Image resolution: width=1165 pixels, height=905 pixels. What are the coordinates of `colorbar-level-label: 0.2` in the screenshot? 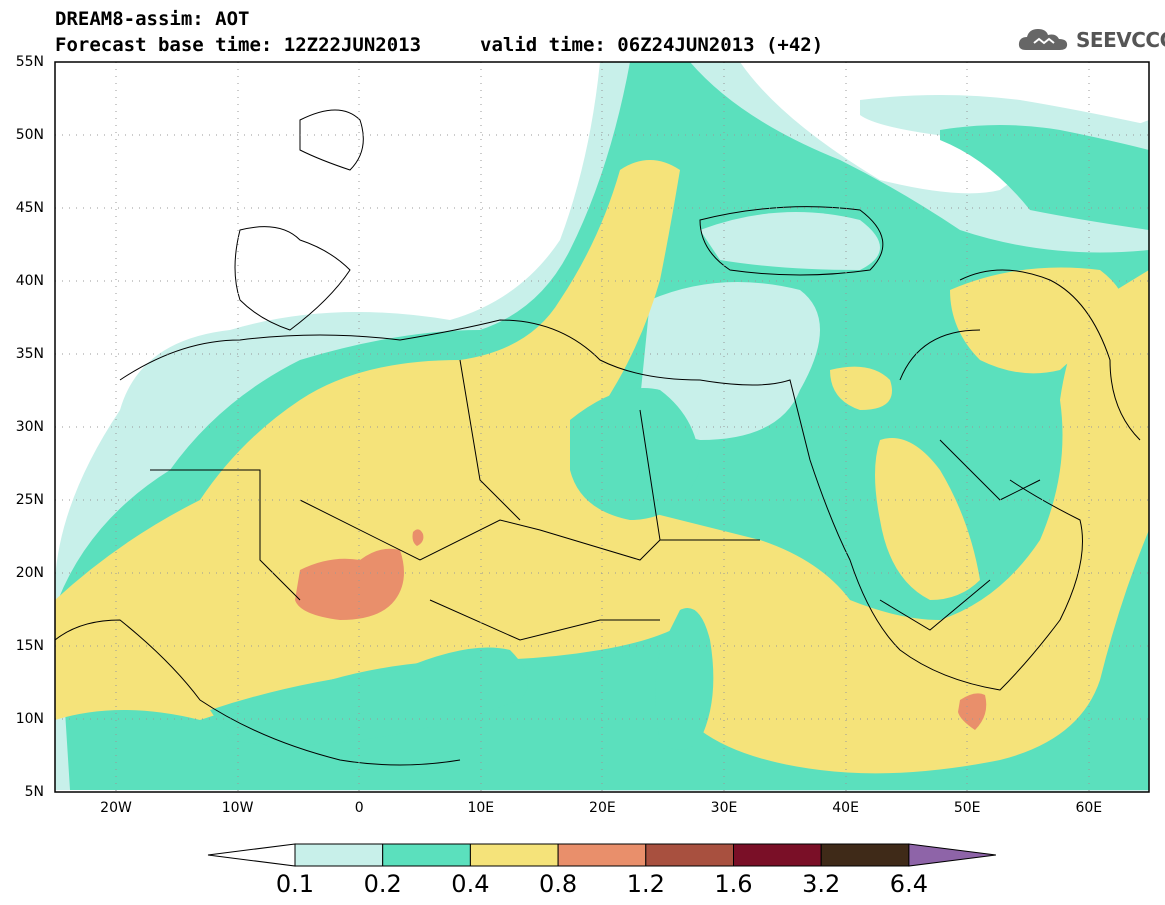 It's located at (382, 884).